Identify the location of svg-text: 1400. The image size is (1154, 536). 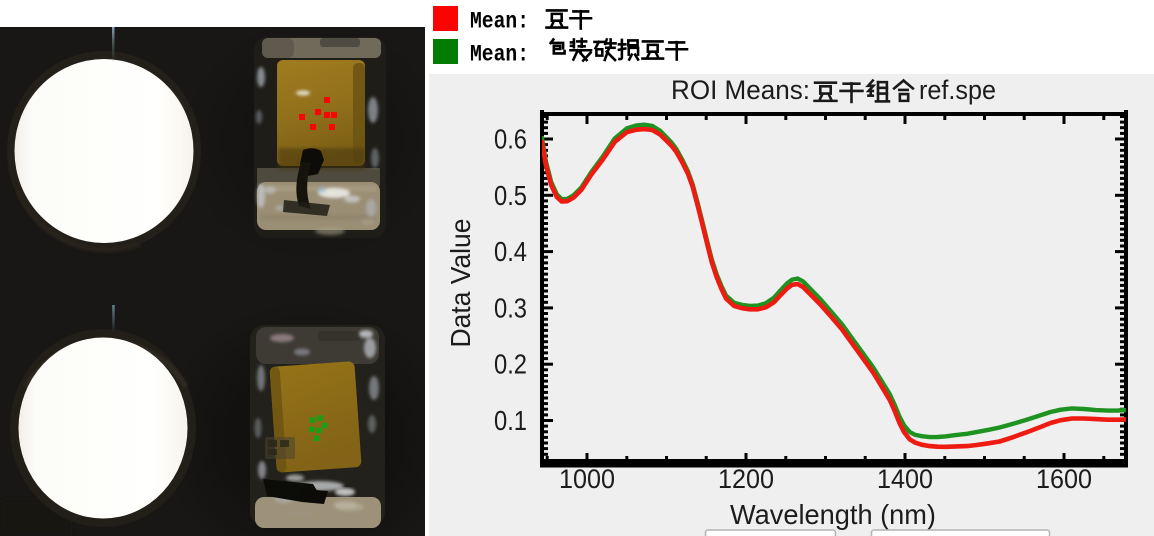
(905, 479).